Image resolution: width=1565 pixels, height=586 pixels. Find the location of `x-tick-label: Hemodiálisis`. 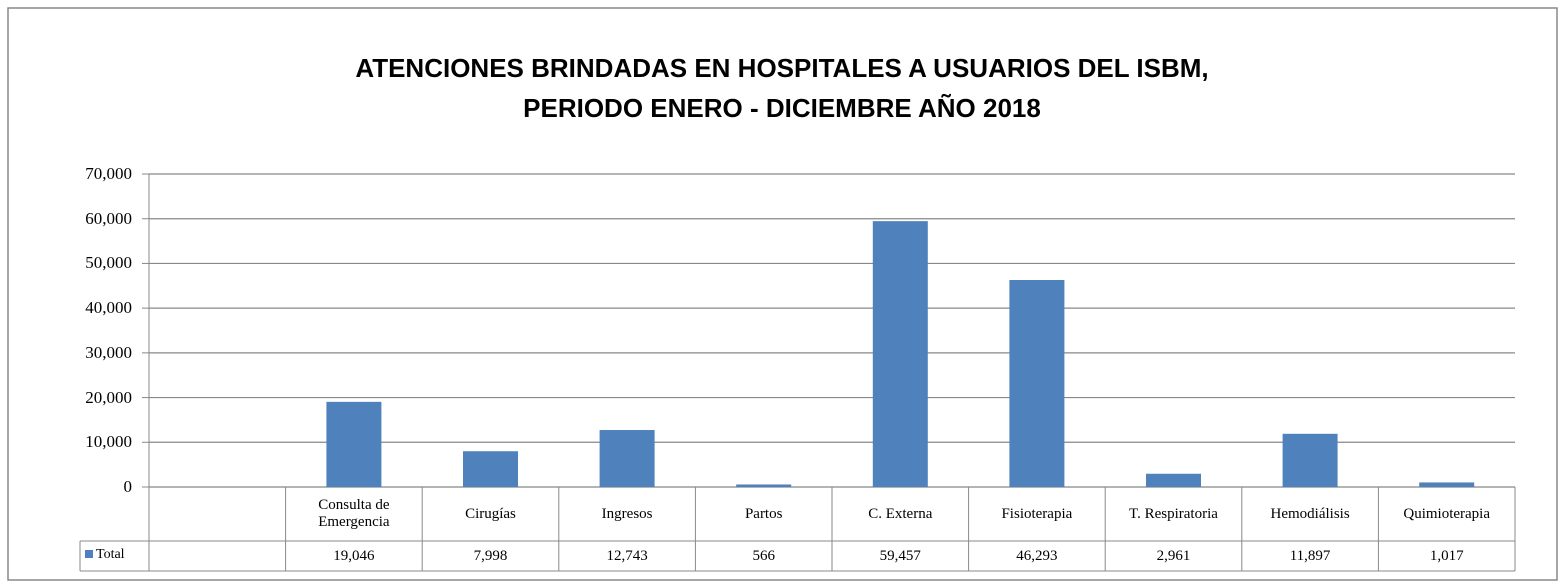

x-tick-label: Hemodiálisis is located at coordinates (1310, 513).